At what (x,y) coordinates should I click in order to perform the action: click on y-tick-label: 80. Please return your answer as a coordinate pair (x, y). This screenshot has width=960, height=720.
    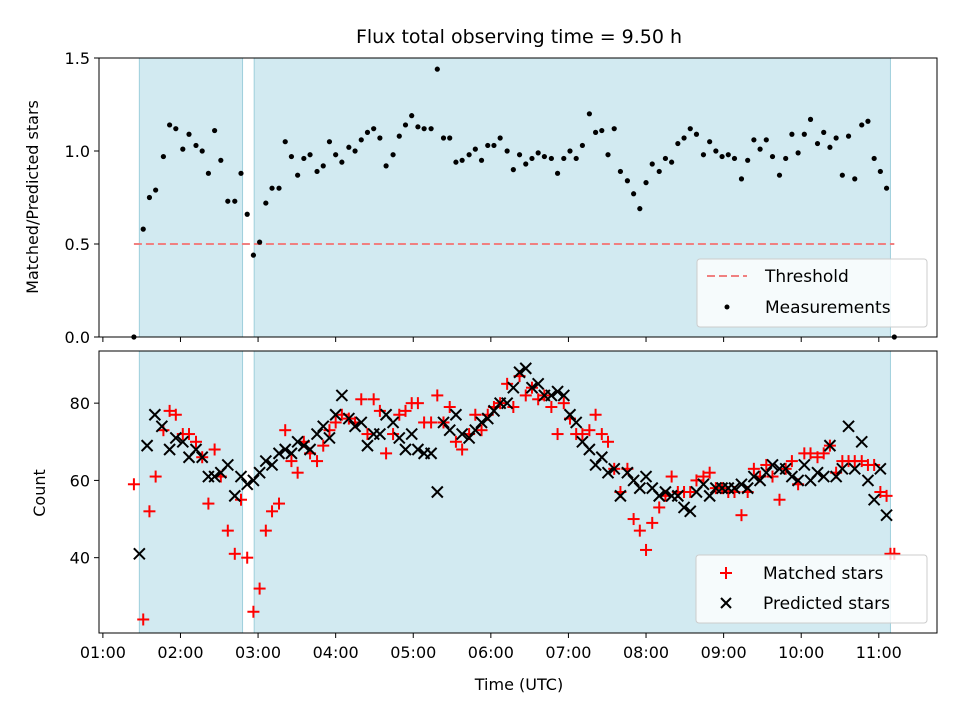
    Looking at the image, I should click on (80, 403).